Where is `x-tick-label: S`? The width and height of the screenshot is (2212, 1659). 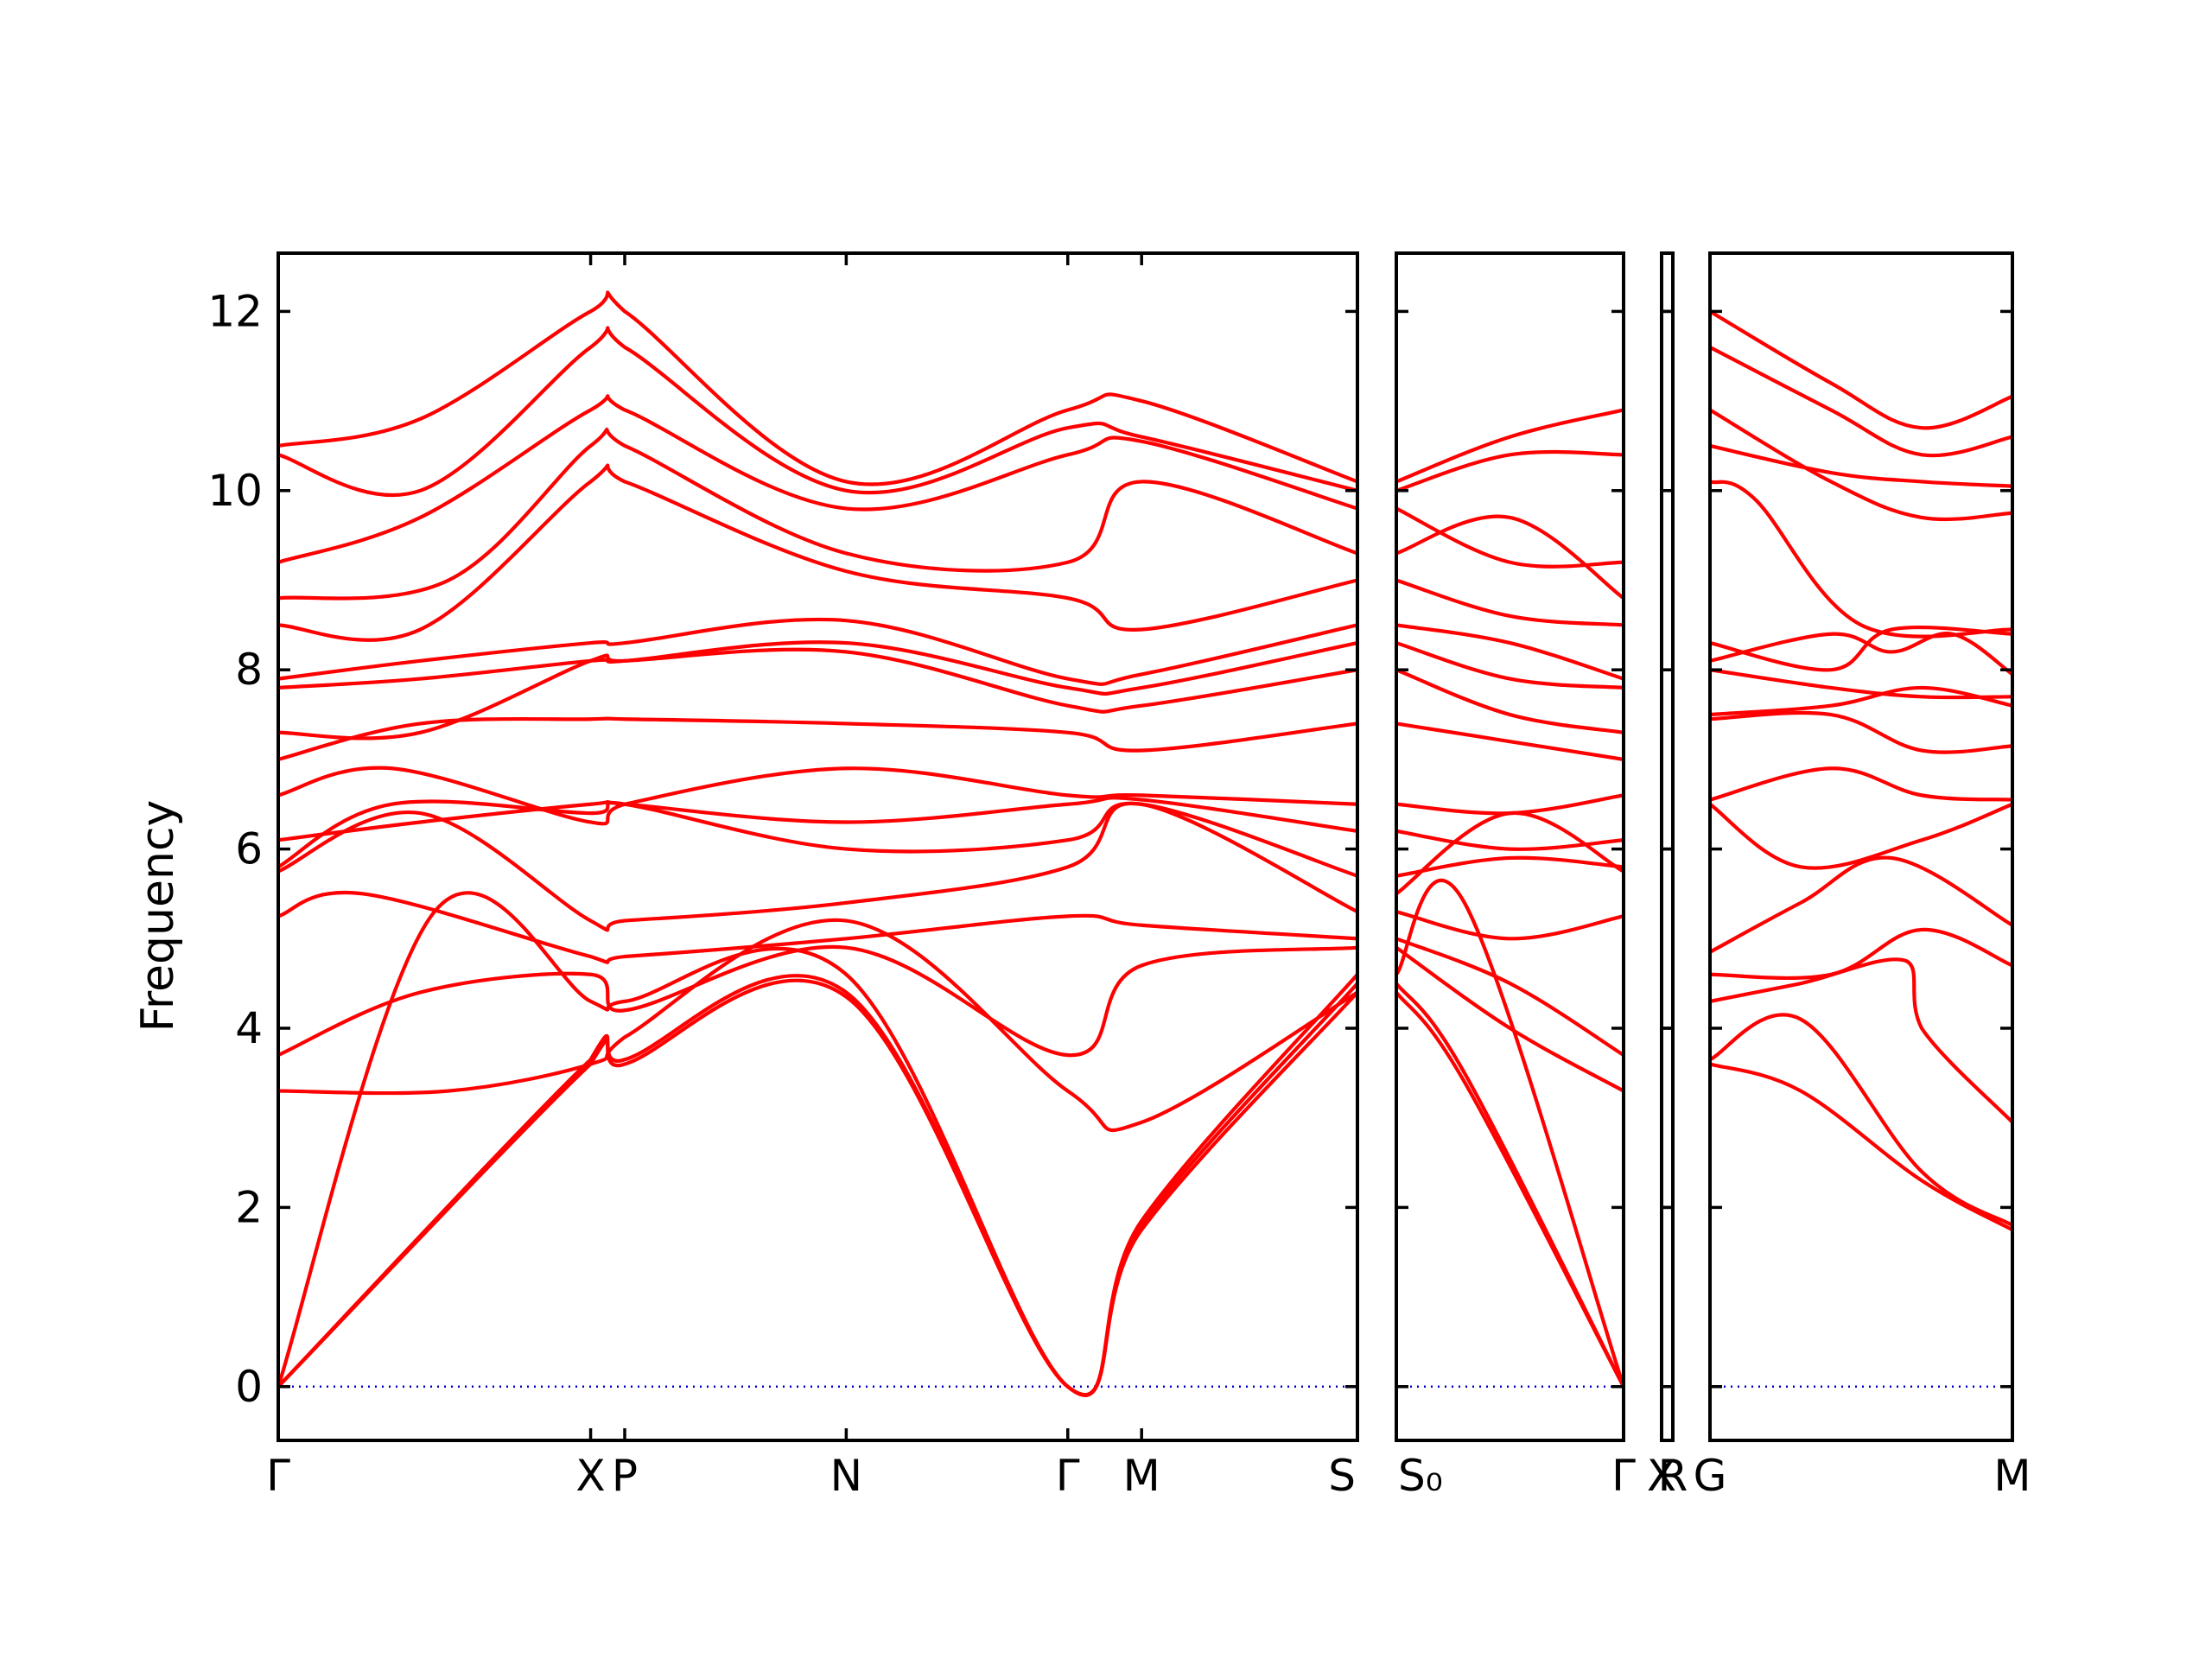
x-tick-label: S is located at coordinates (1342, 1476).